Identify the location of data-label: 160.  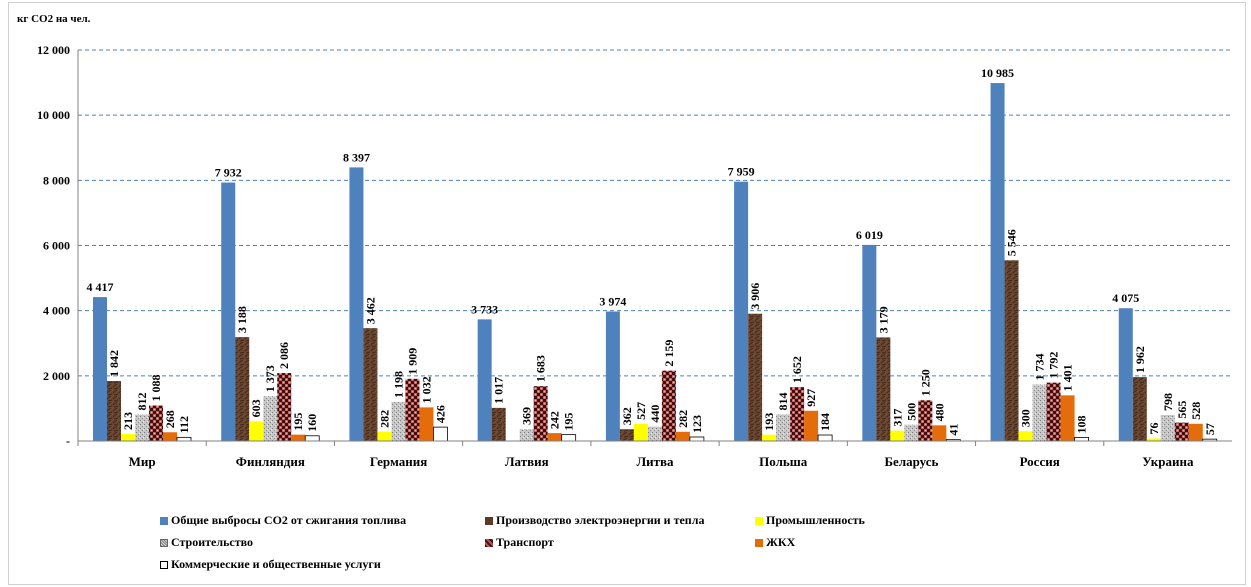
(312, 423).